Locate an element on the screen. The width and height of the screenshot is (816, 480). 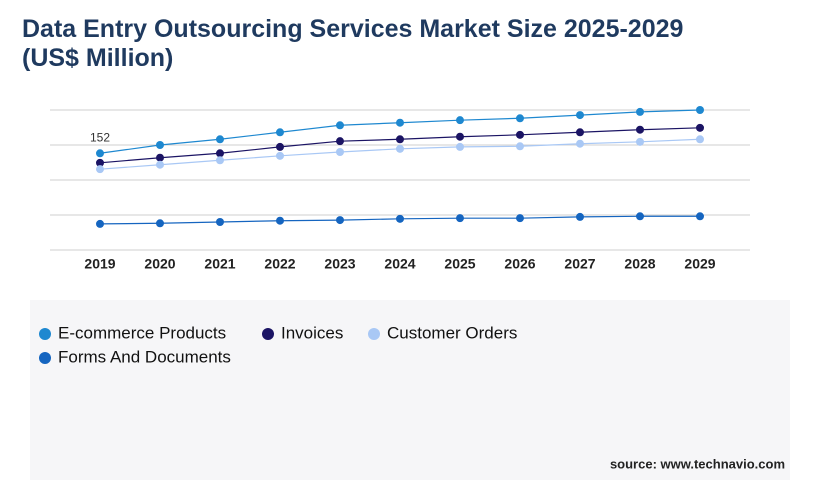
x-tick-label: 2024 is located at coordinates (399, 264).